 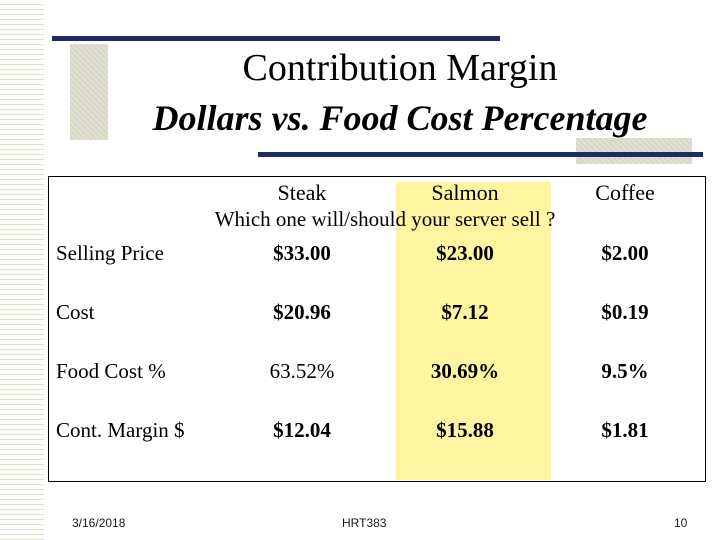 I want to click on row-label-food-cost-percent: Food Cost %, so click(x=111, y=371).